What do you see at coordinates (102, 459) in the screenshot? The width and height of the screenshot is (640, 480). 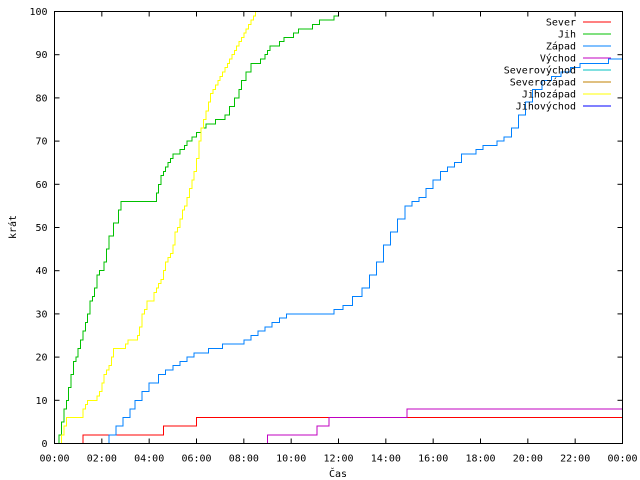 I see `x-tick-label: 02:00` at bounding box center [102, 459].